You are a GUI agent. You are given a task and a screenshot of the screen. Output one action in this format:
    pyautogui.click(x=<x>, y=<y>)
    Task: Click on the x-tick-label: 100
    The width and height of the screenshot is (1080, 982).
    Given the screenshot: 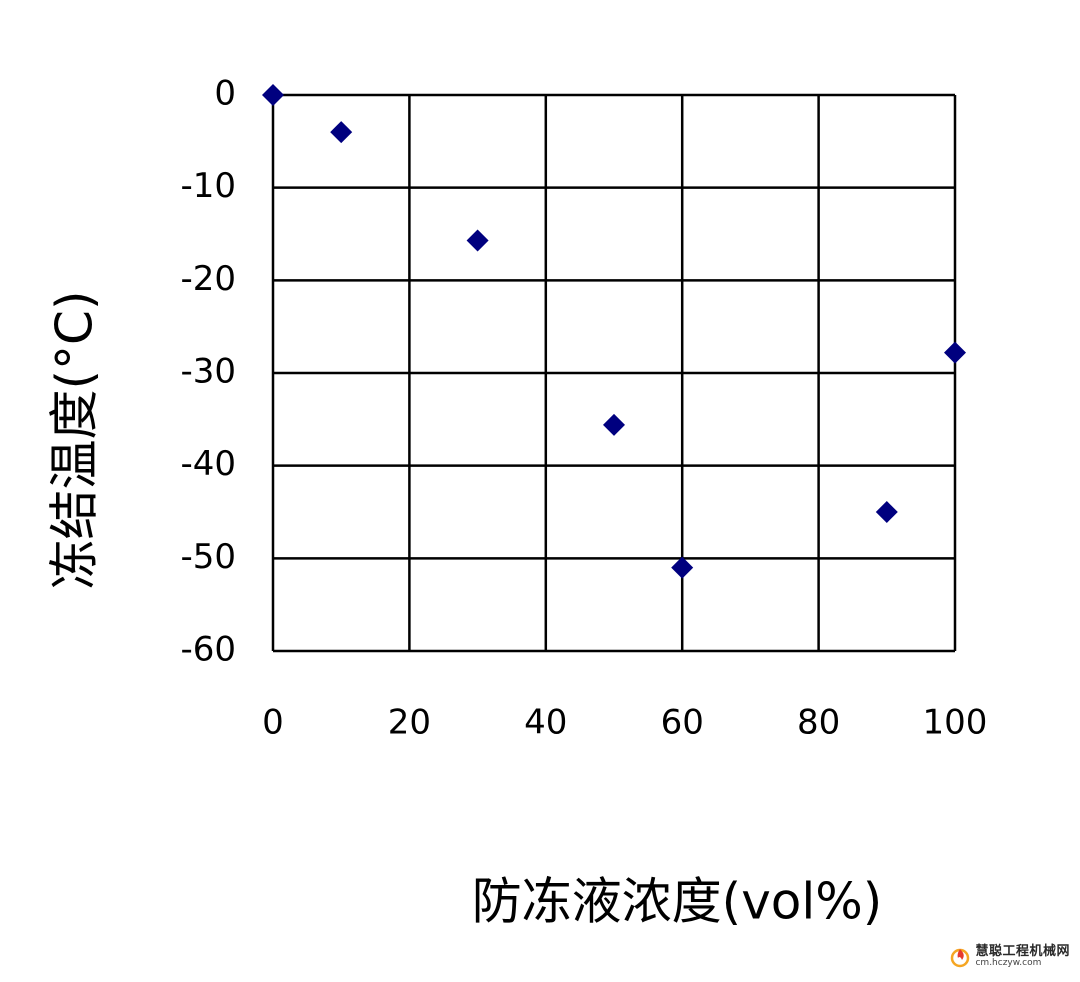 What is the action you would take?
    pyautogui.click(x=955, y=723)
    